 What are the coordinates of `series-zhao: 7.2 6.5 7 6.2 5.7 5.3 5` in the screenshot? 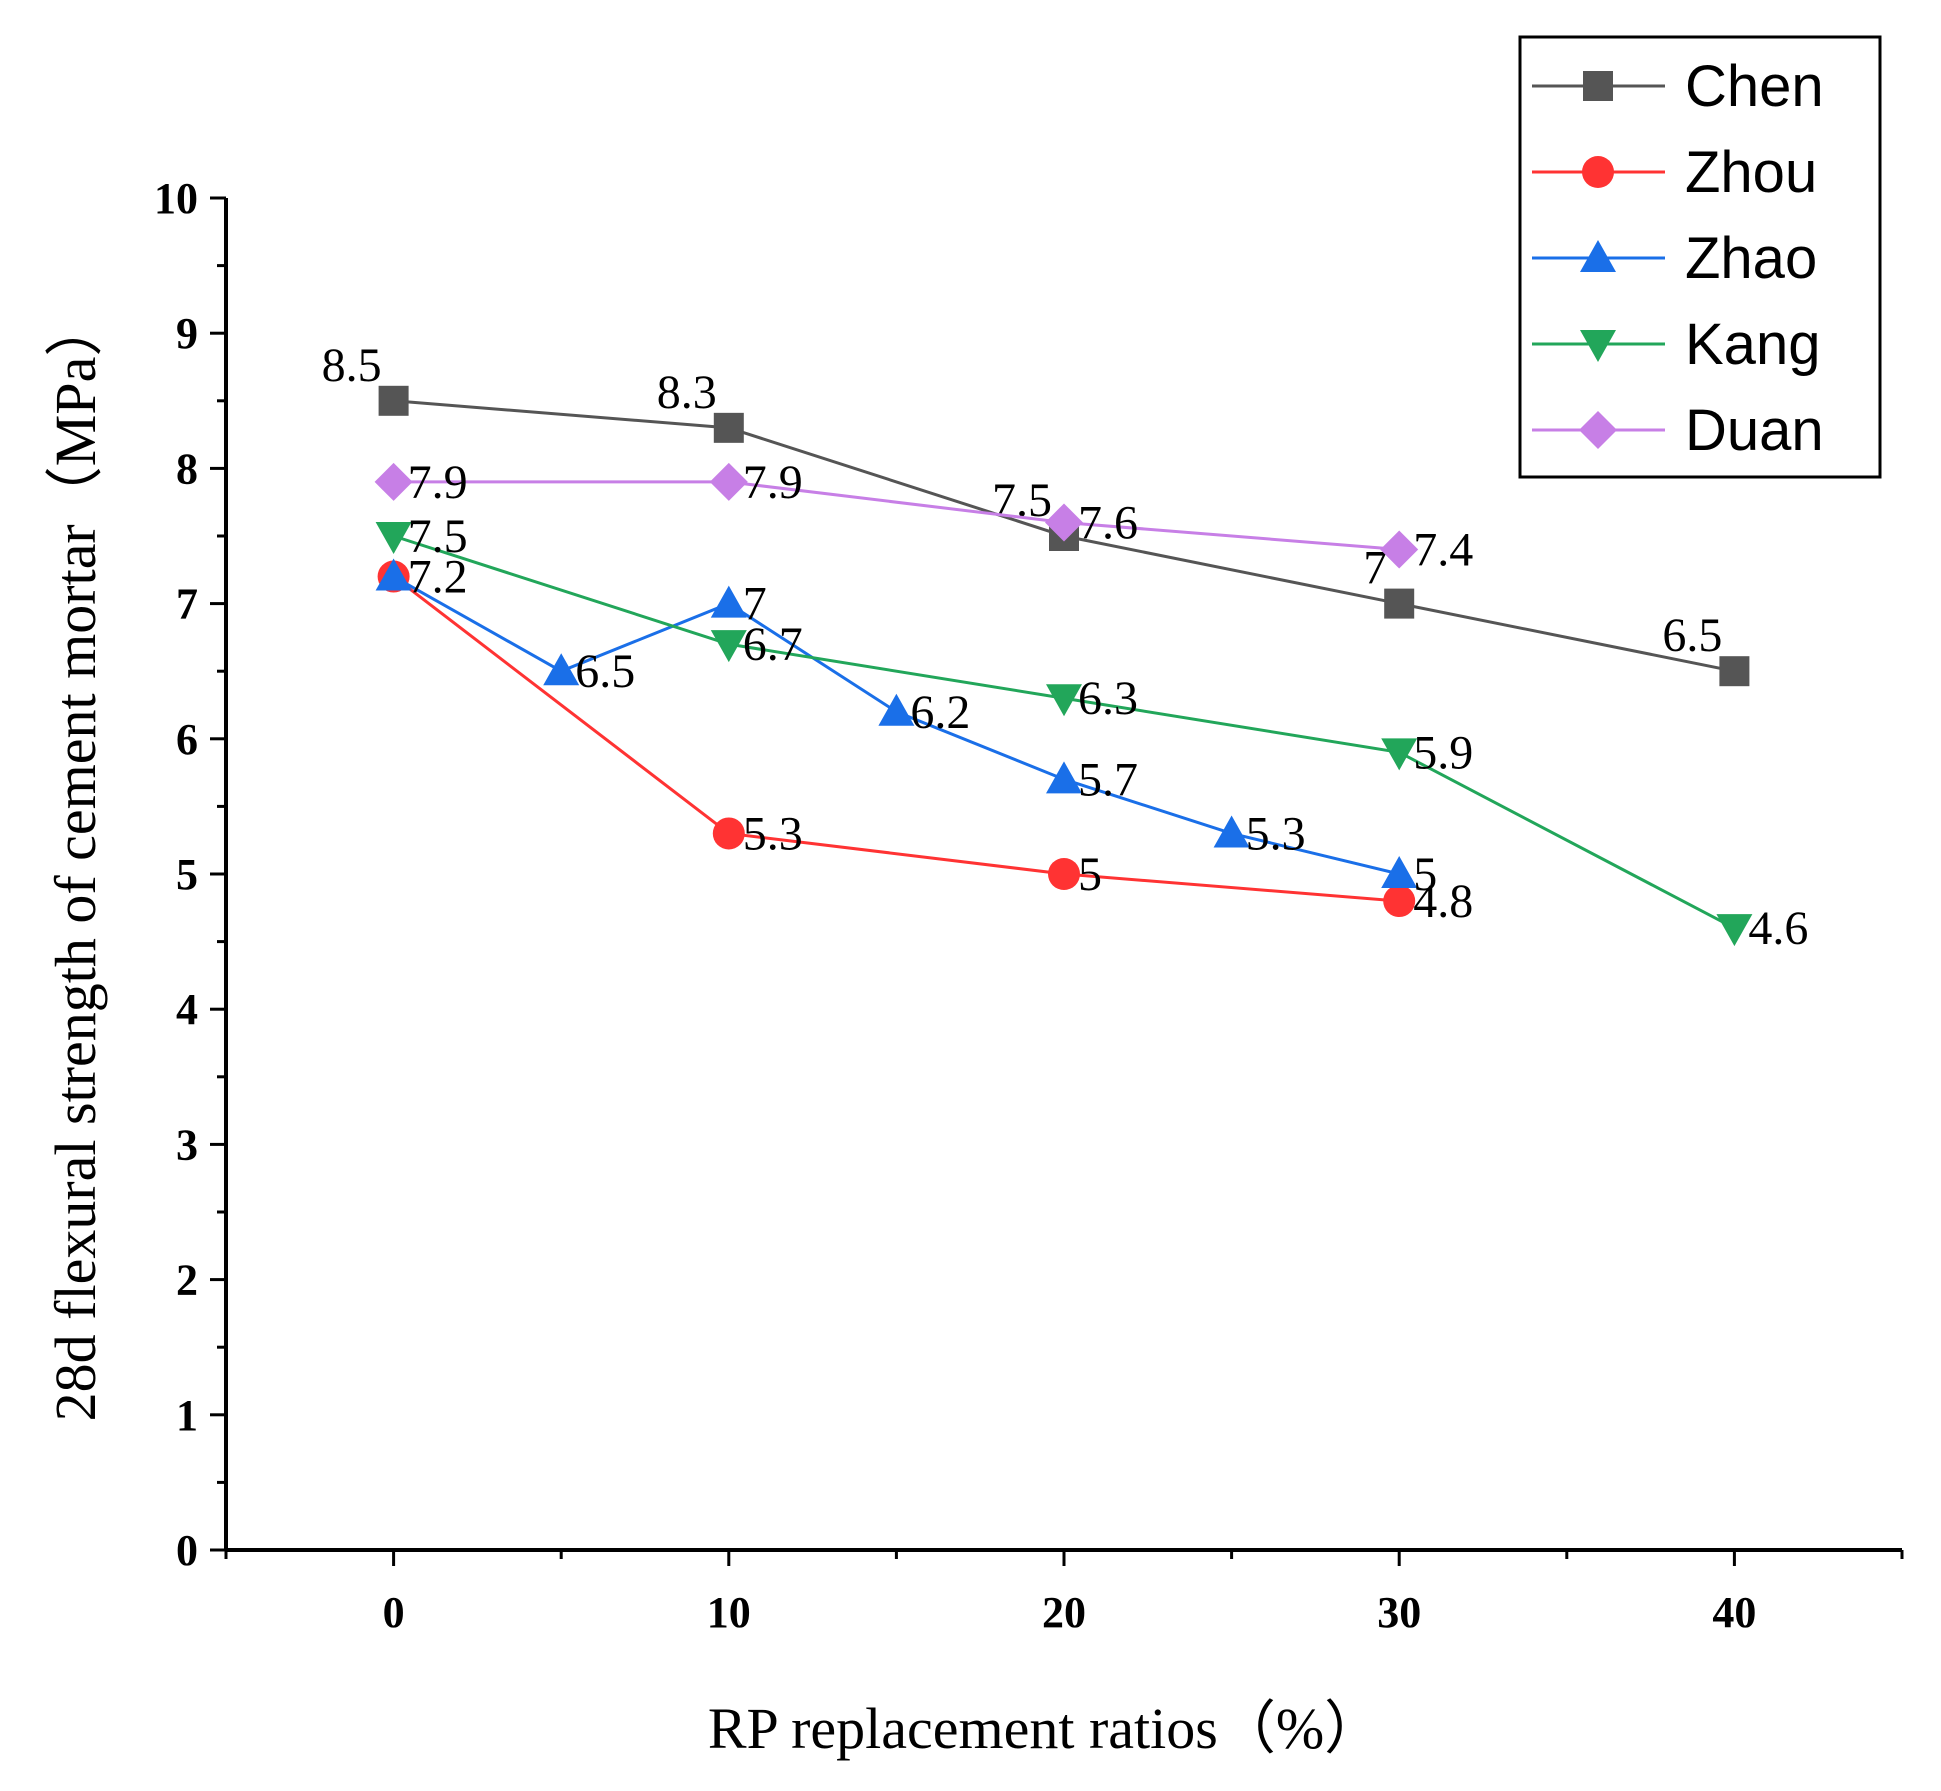 It's located at (906, 726).